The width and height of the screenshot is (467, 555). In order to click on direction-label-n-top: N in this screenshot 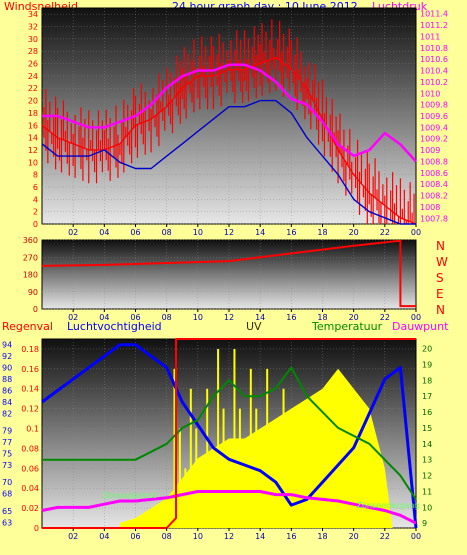, I will do `click(440, 246)`.